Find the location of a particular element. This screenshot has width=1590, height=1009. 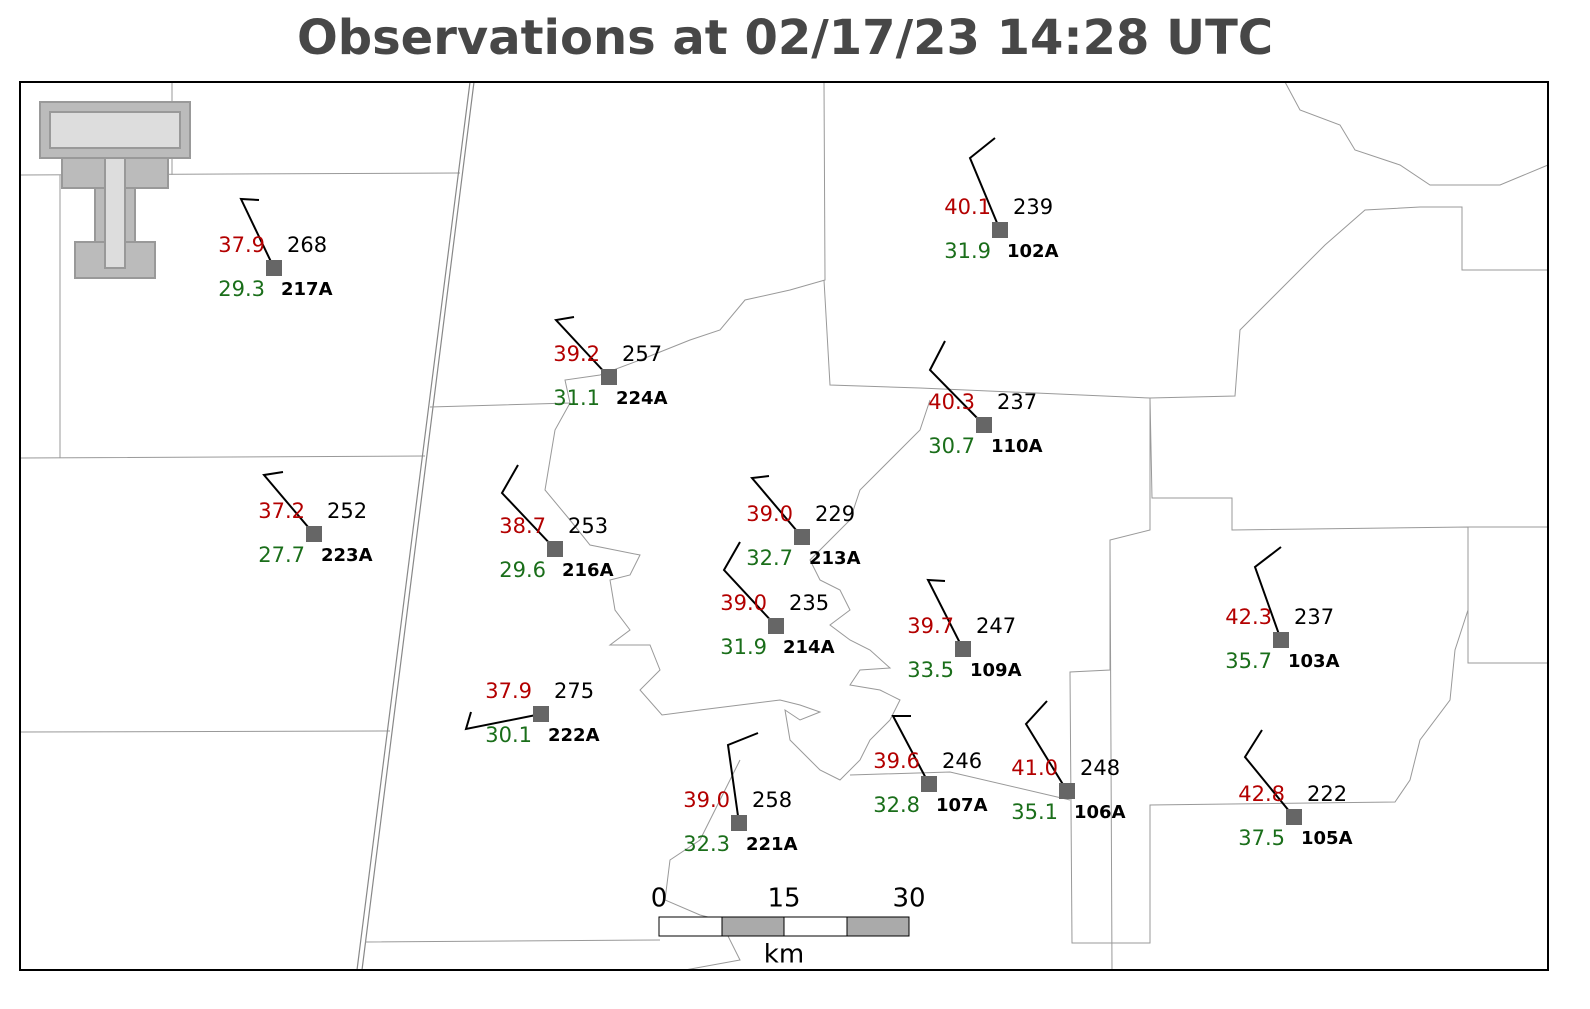

station-value: 222 is located at coordinates (1327, 794).